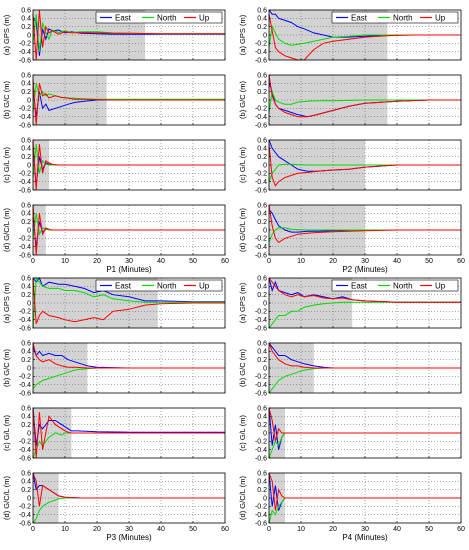  I want to click on legend-label-north: North, so click(403, 285).